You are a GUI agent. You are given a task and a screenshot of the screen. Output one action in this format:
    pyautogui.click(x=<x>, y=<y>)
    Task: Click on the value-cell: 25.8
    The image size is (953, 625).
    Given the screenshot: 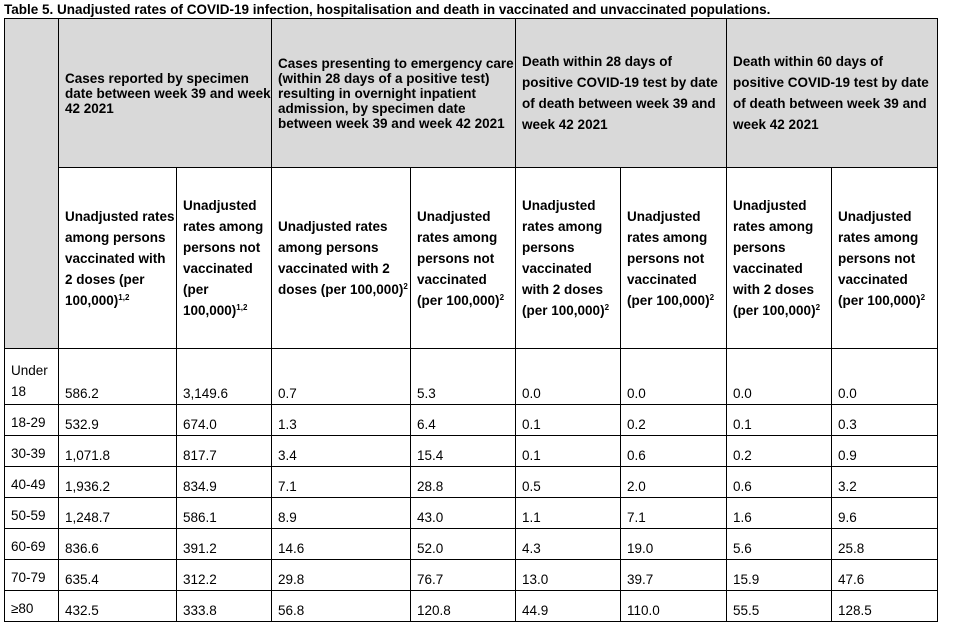 What is the action you would take?
    pyautogui.click(x=885, y=544)
    